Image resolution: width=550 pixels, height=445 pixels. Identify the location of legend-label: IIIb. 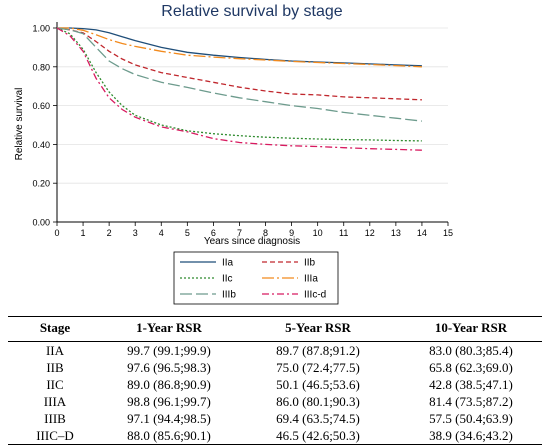
(229, 295).